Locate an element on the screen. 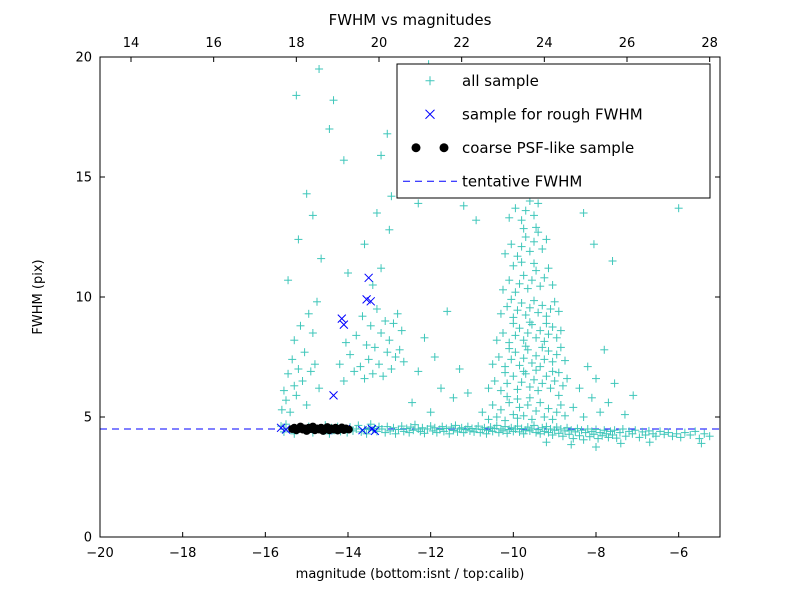 Image resolution: width=800 pixels, height=600 pixels. legend-marker-coarse-psf-like-sample is located at coordinates (430, 148).